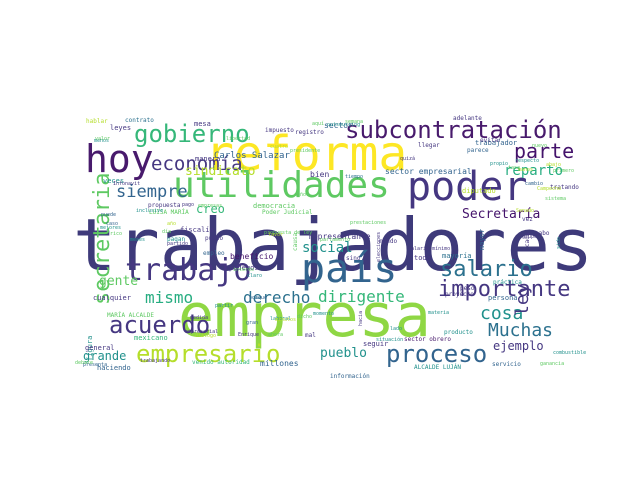 This screenshot has width=640, height=480. I want to click on word-84: peso, so click(467, 288).